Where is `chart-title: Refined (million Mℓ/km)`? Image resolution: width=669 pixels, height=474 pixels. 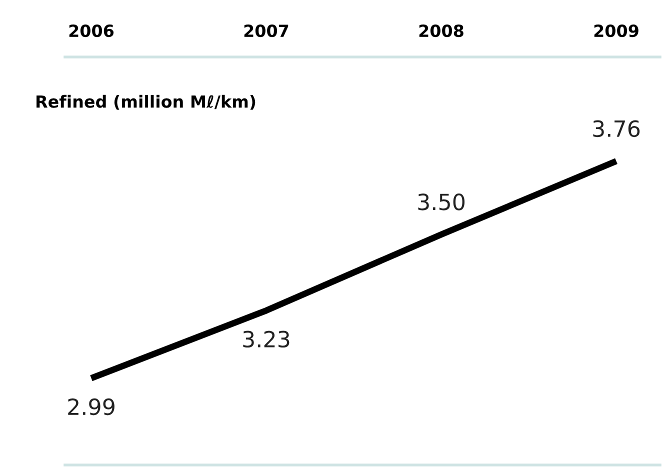
chart-title: Refined (million Mℓ/km) is located at coordinates (146, 102).